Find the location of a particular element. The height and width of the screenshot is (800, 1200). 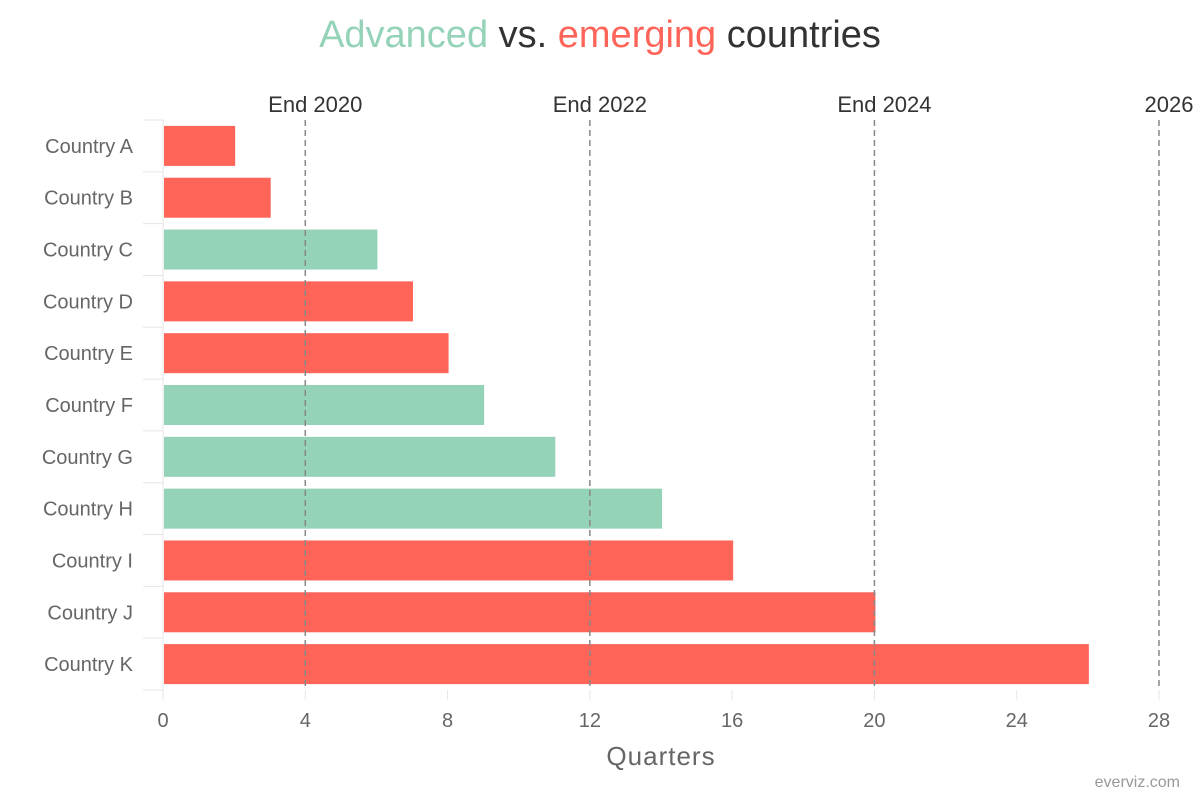

category-label: Country I is located at coordinates (92, 561).